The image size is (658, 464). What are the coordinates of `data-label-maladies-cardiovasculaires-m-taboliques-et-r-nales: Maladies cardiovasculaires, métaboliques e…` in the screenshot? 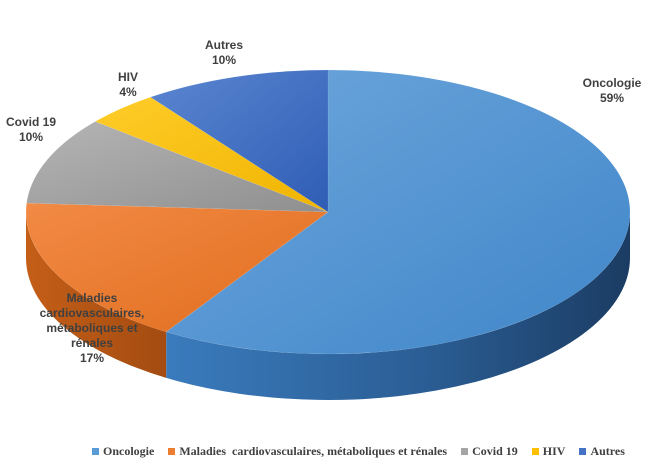 It's located at (92, 328).